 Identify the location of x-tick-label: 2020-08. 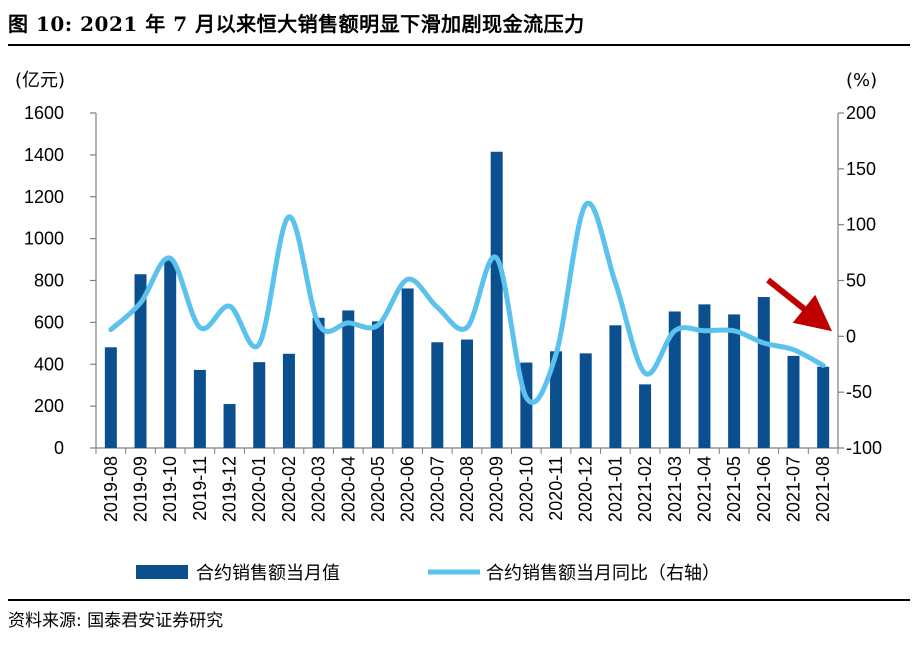
(467, 489).